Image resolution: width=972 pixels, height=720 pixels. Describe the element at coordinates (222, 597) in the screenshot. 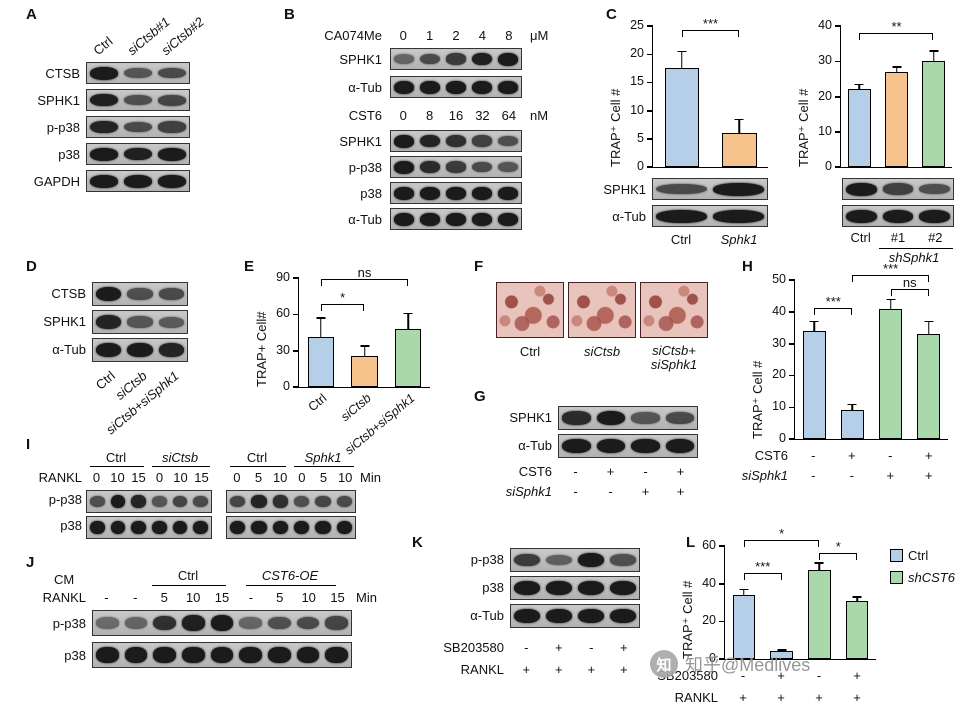

I see `cell-value: 15` at that location.